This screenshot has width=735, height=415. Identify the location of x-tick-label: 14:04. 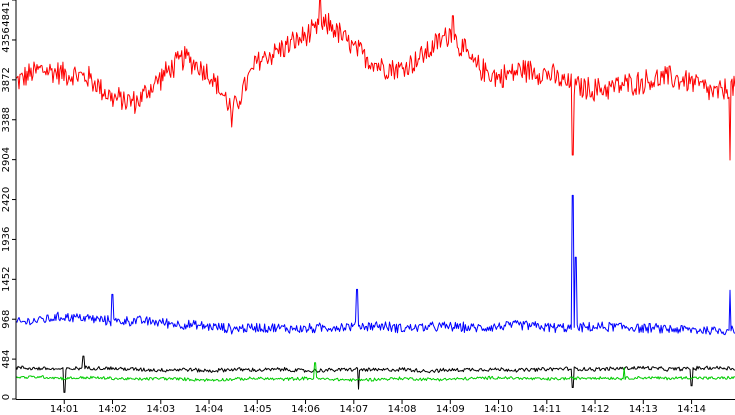
(209, 409).